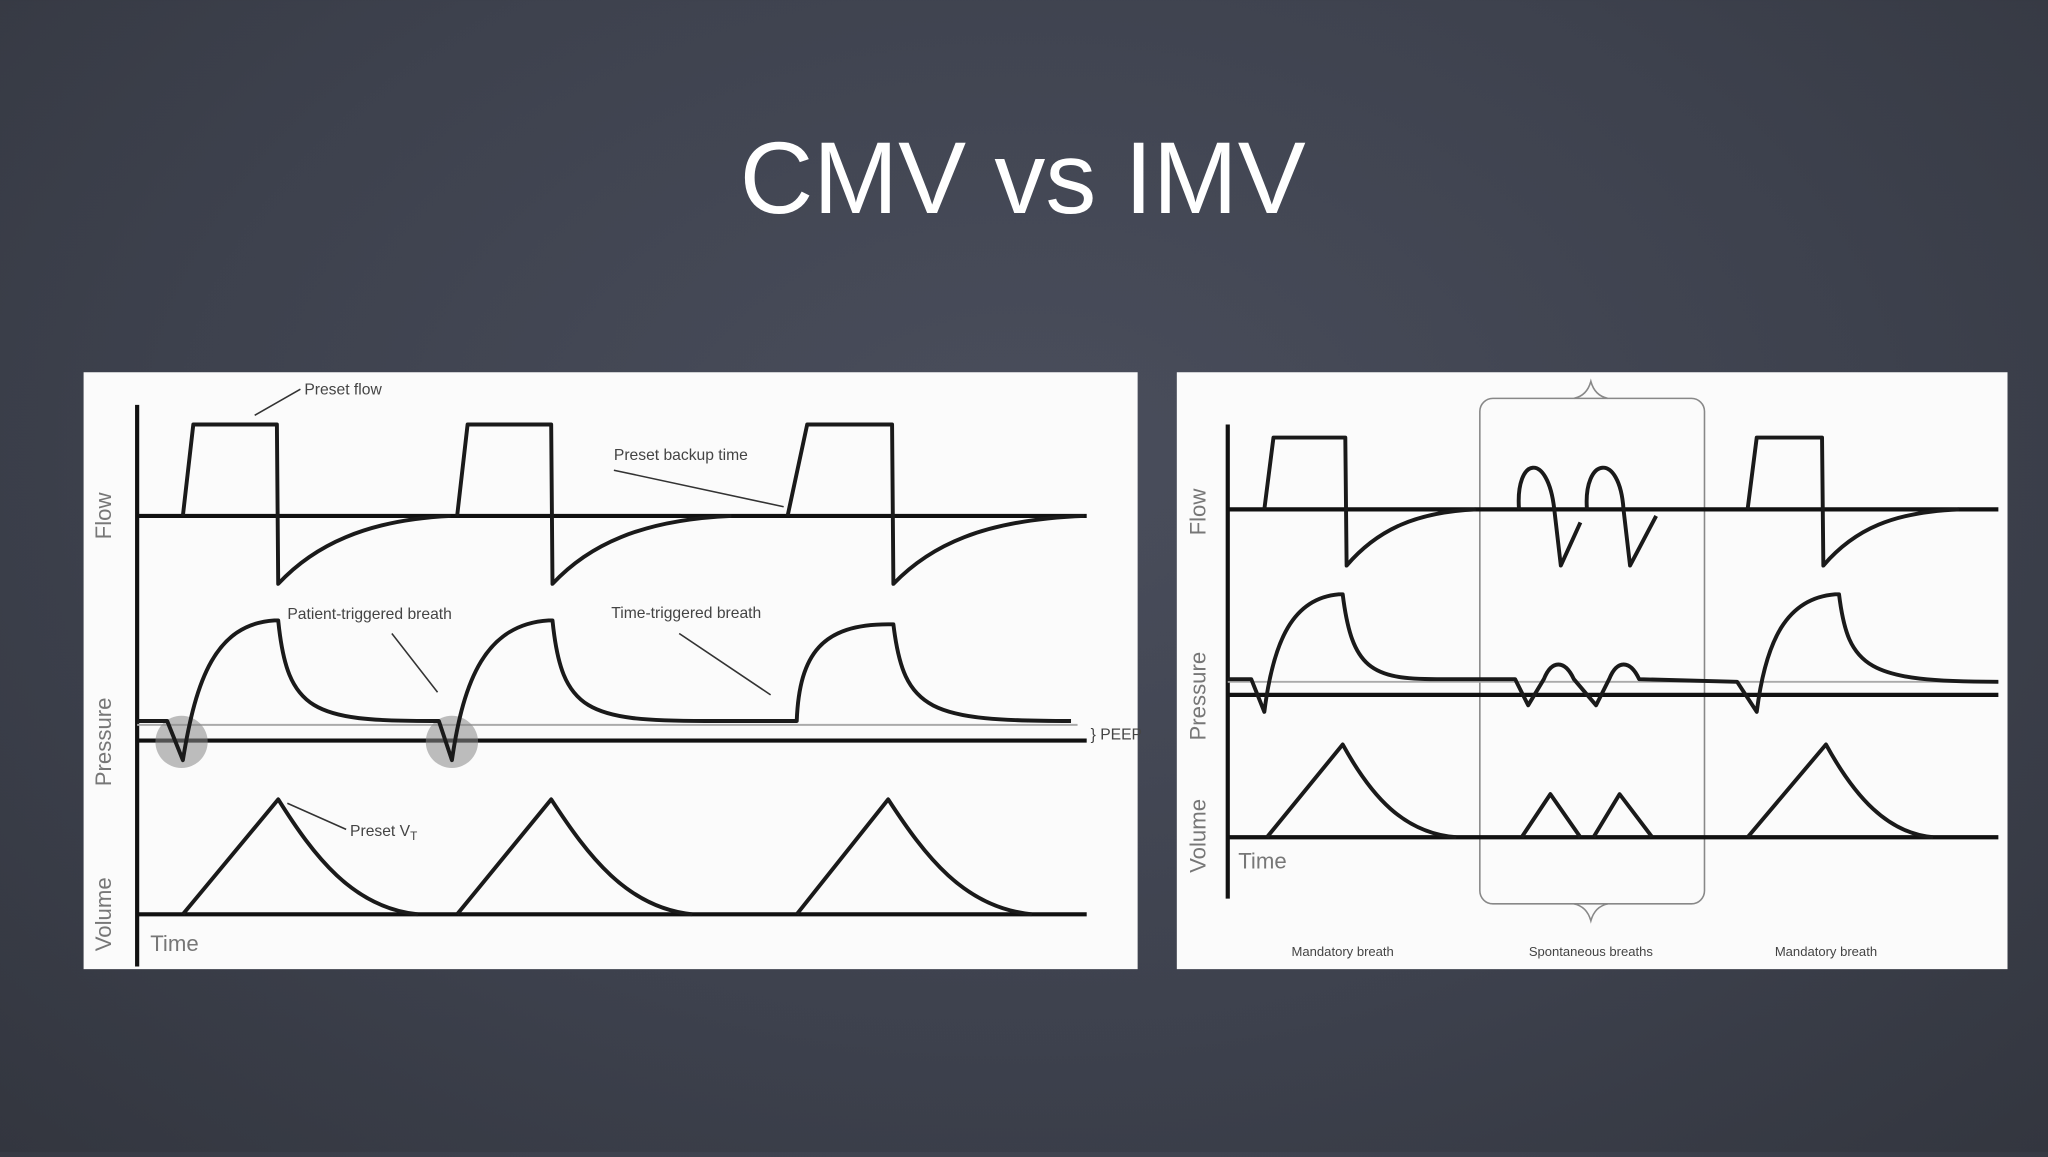 The height and width of the screenshot is (1157, 2048). I want to click on slide-title: CMV vs IMV, so click(1023, 178).